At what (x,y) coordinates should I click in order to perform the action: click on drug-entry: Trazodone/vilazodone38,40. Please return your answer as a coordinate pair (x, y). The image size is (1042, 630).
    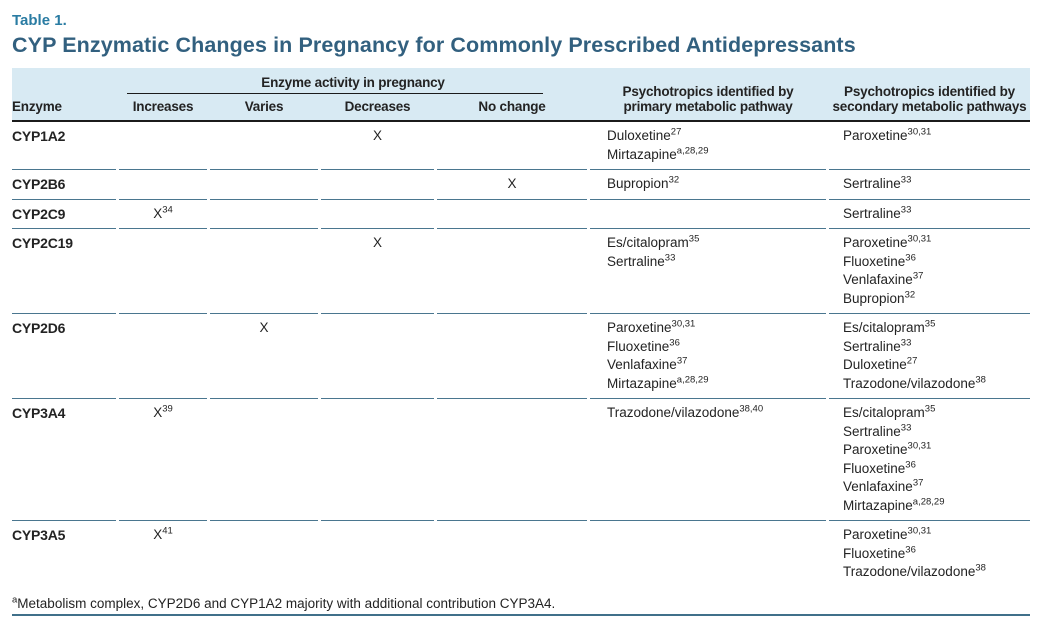
    Looking at the image, I should click on (685, 411).